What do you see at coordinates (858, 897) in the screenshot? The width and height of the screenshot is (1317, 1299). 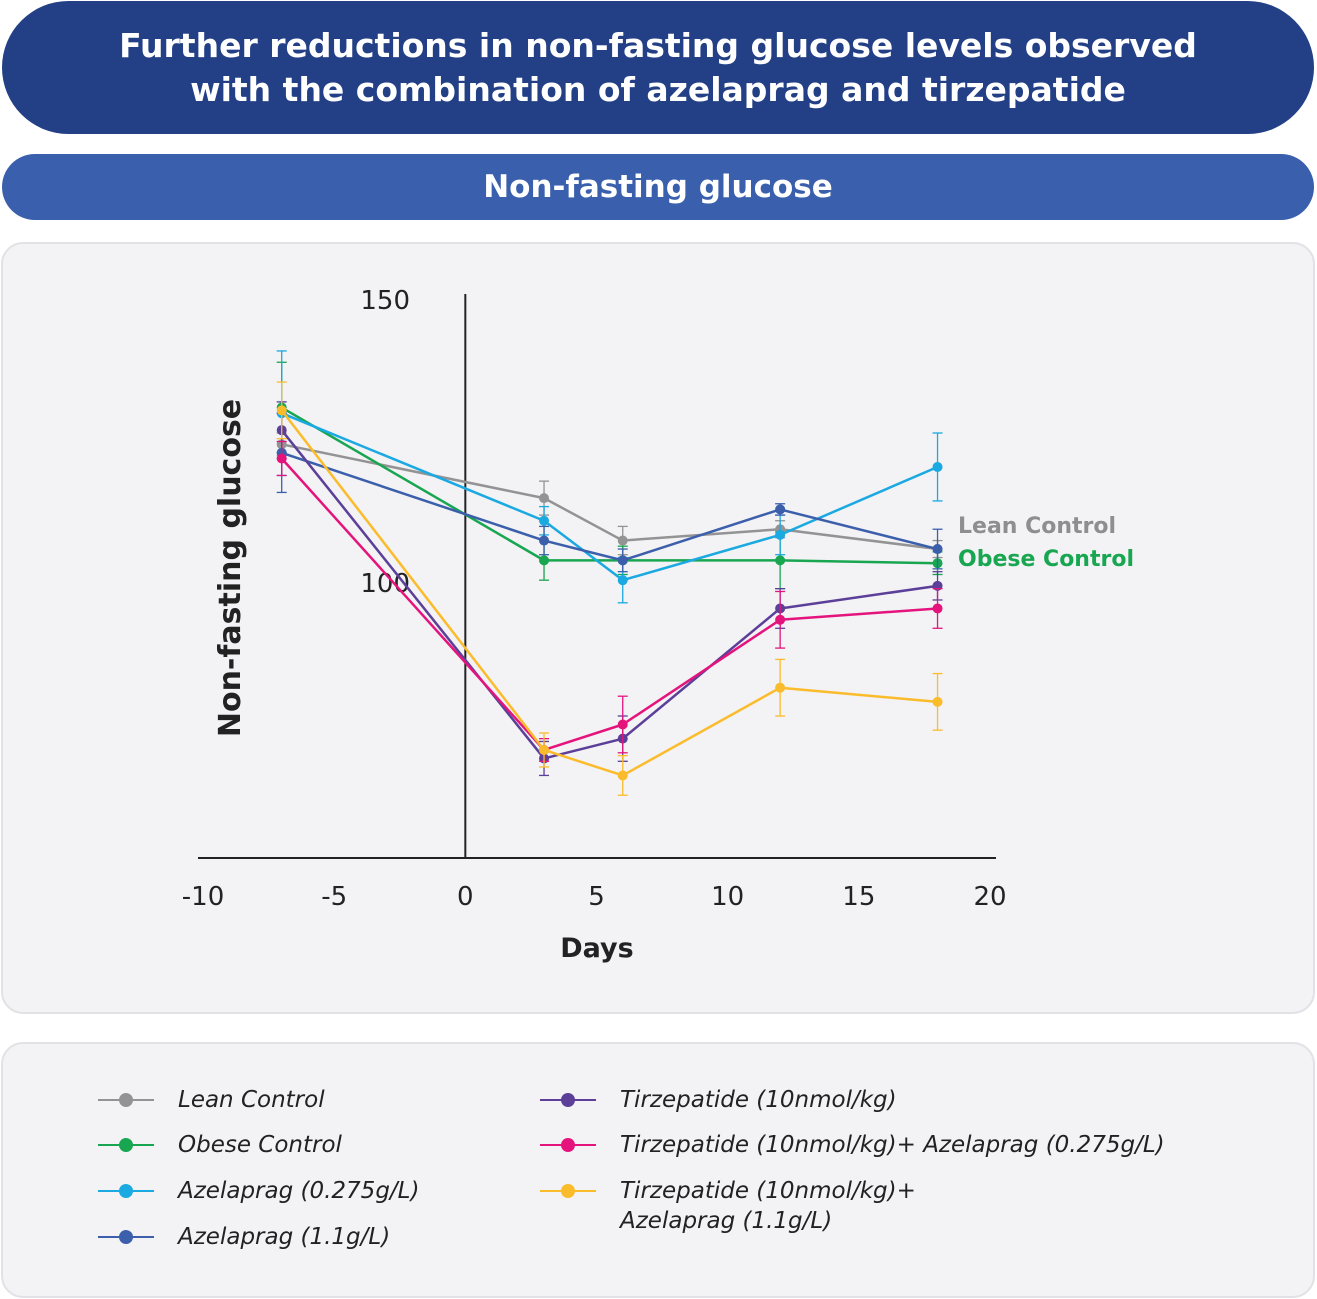 I see `x-tick-label: 15` at bounding box center [858, 897].